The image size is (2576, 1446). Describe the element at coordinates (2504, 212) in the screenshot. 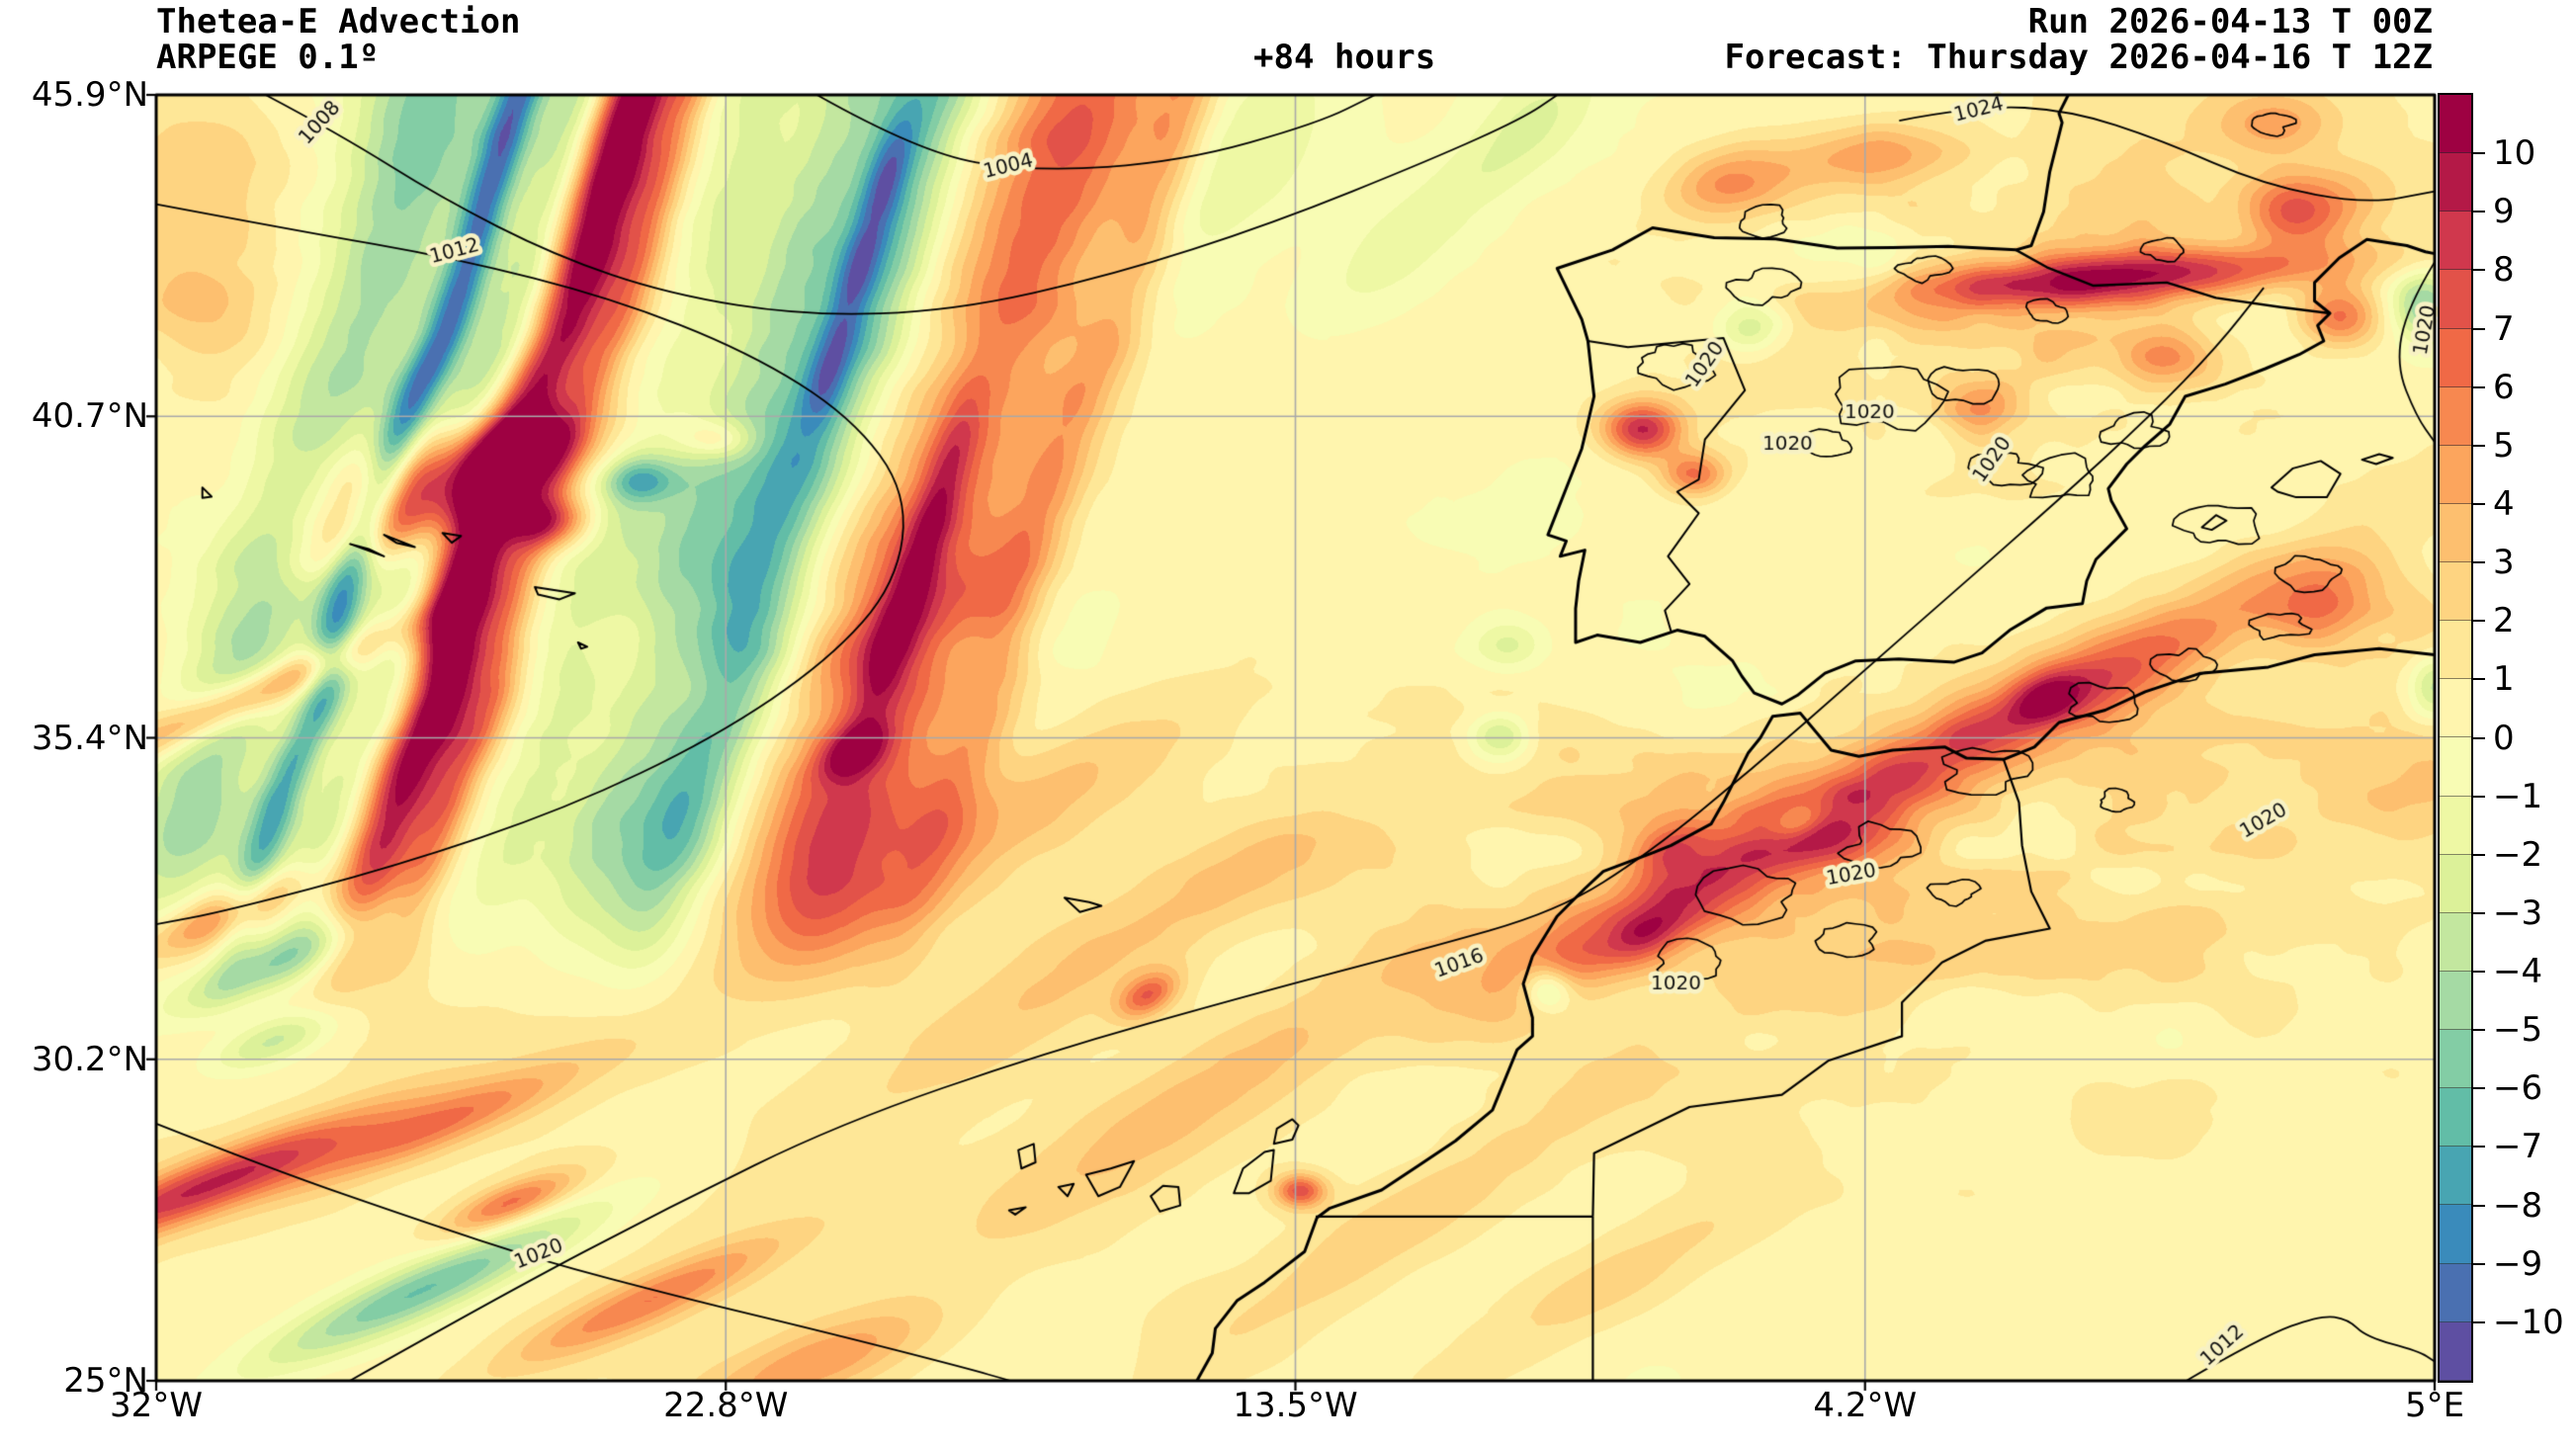

I see `colorbar-tick-label: 9` at that location.